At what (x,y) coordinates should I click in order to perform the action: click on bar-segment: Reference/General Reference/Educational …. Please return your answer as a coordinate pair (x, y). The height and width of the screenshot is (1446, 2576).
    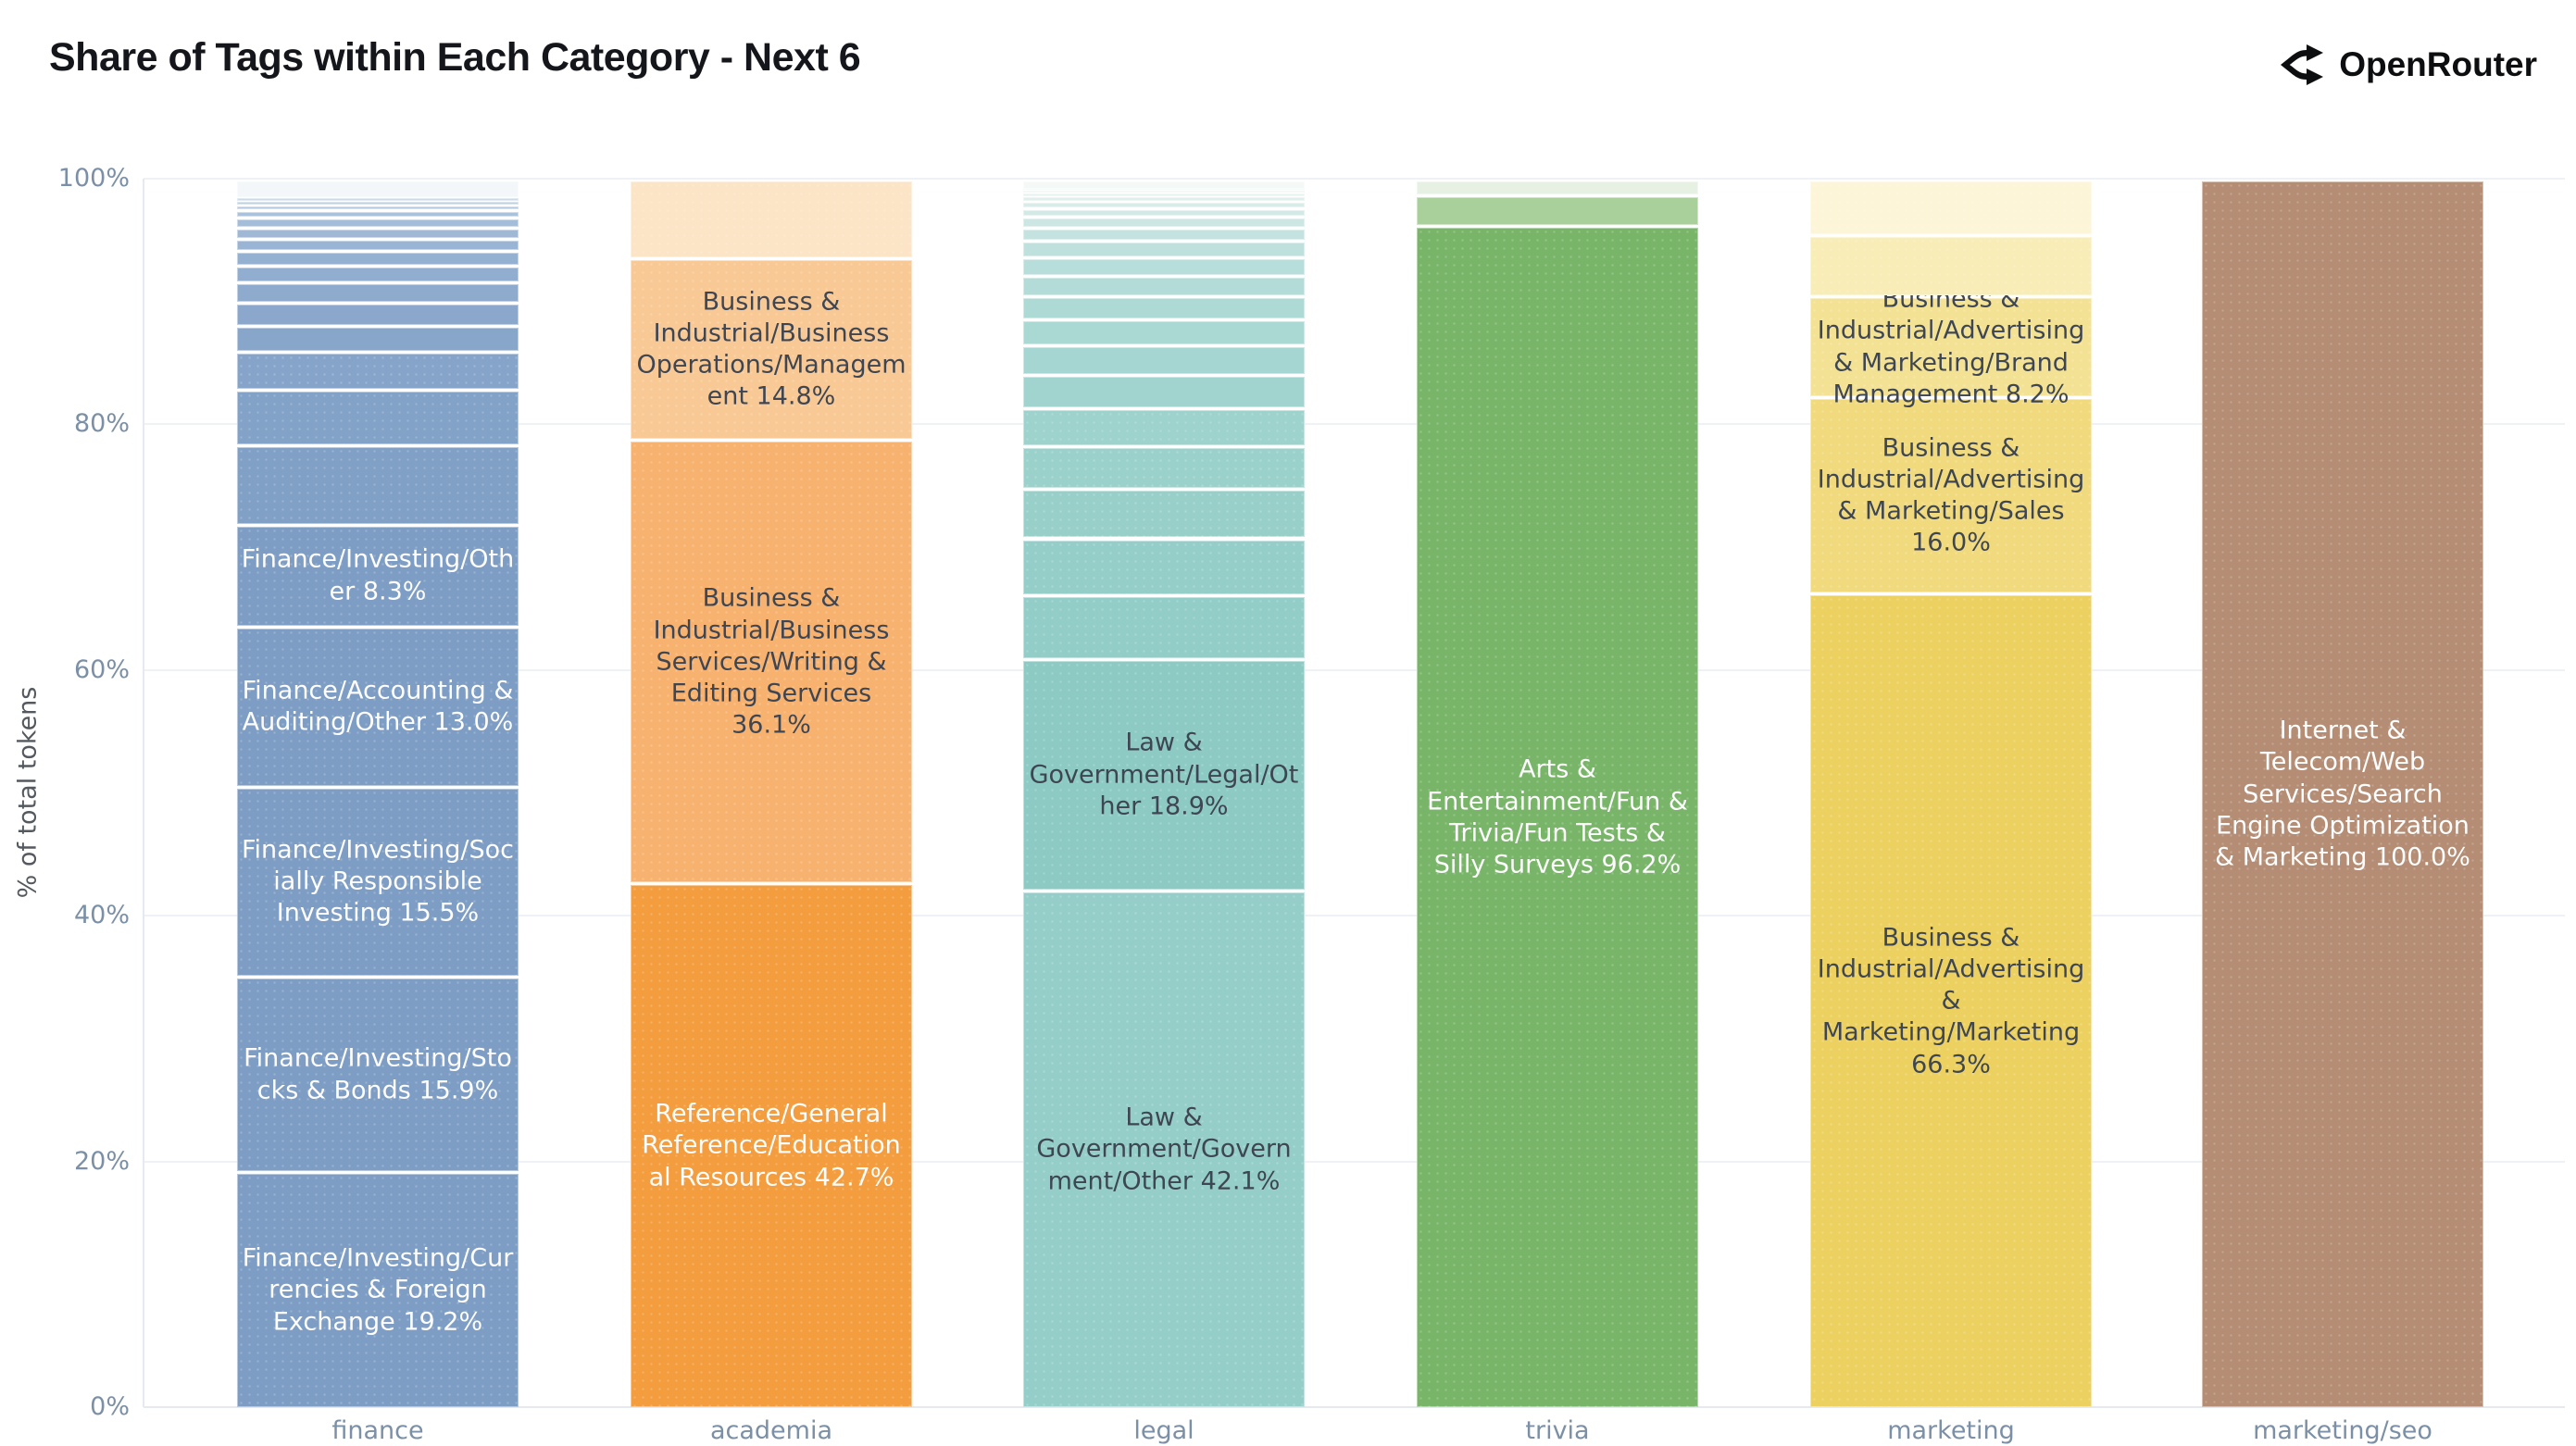
    Looking at the image, I should click on (771, 1146).